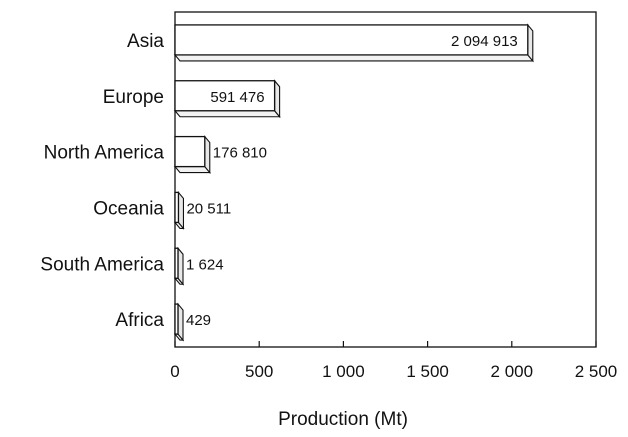 The height and width of the screenshot is (437, 628). Describe the element at coordinates (139, 320) in the screenshot. I see `category-label: Africa` at that location.